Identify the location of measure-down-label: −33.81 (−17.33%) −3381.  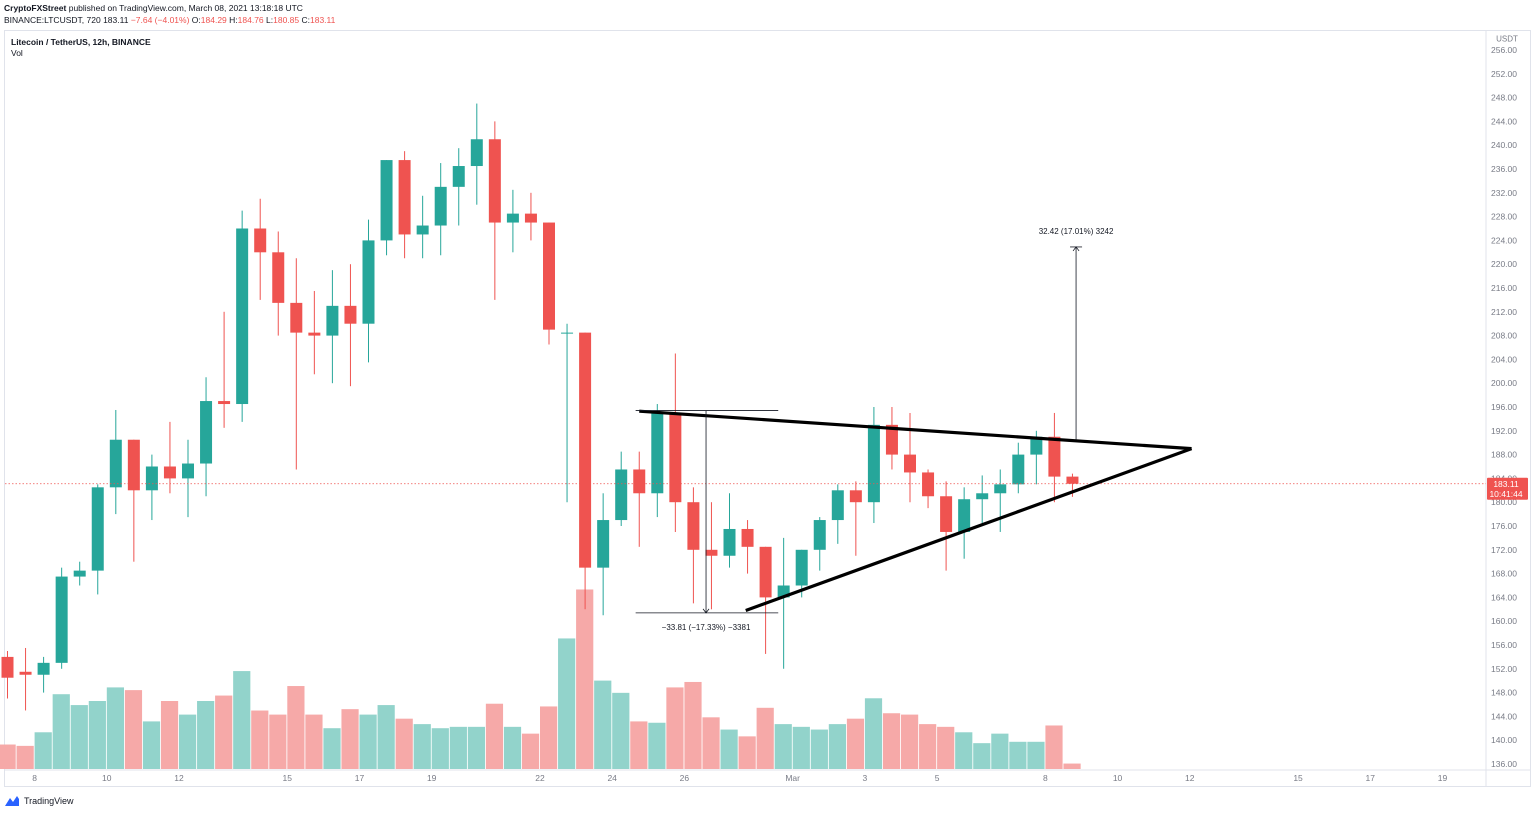
(706, 627).